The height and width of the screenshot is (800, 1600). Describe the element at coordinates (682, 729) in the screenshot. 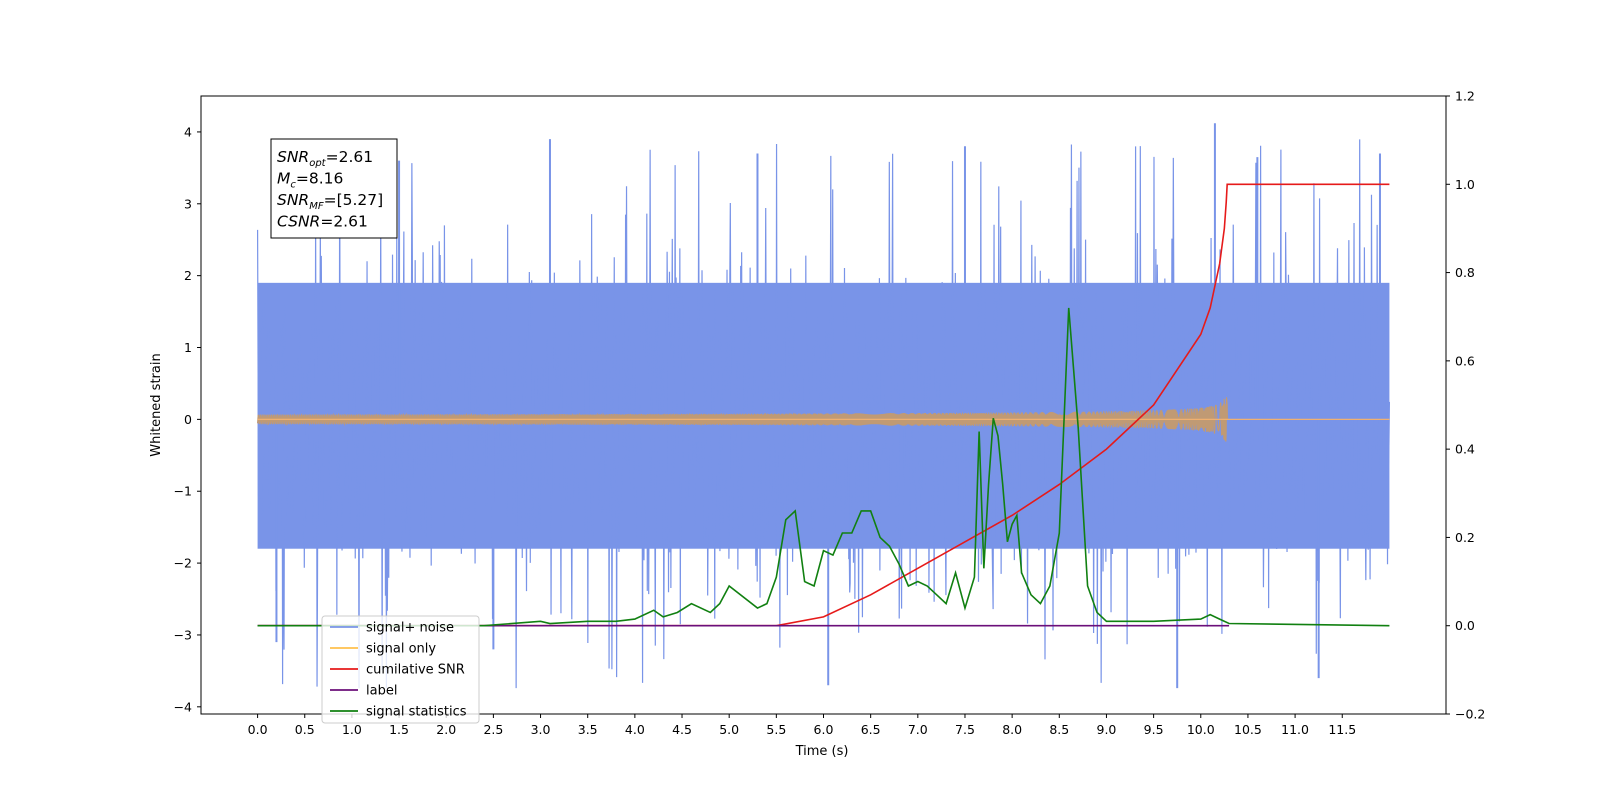

I see `x-tick-label: 4.5` at that location.